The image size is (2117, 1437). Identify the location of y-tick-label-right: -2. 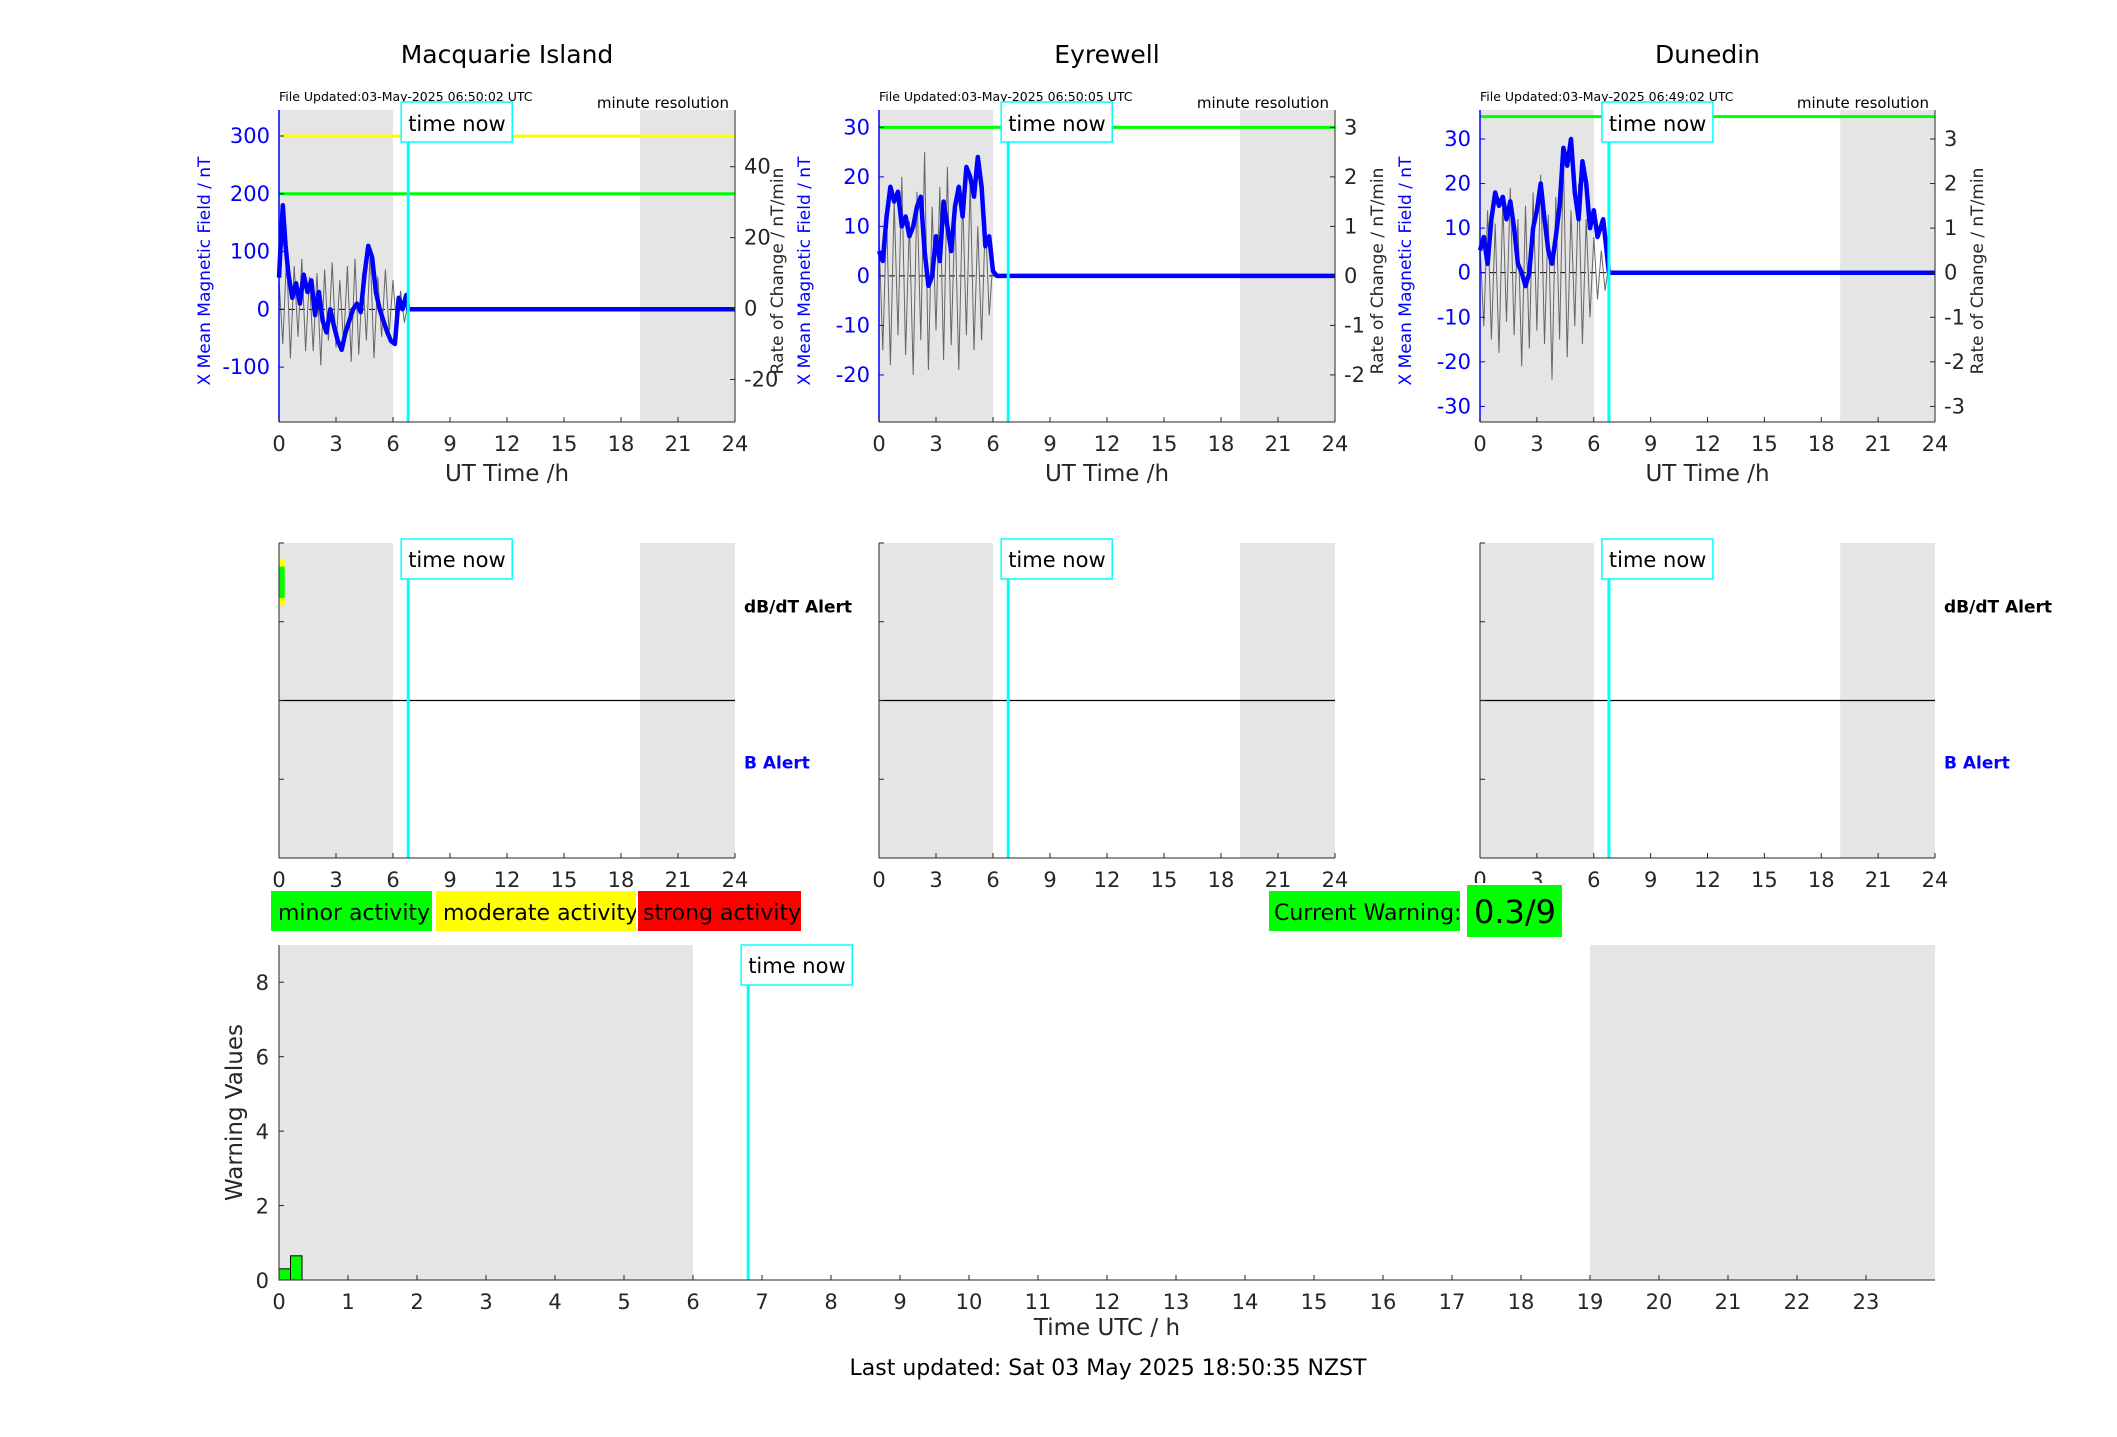
(1354, 375).